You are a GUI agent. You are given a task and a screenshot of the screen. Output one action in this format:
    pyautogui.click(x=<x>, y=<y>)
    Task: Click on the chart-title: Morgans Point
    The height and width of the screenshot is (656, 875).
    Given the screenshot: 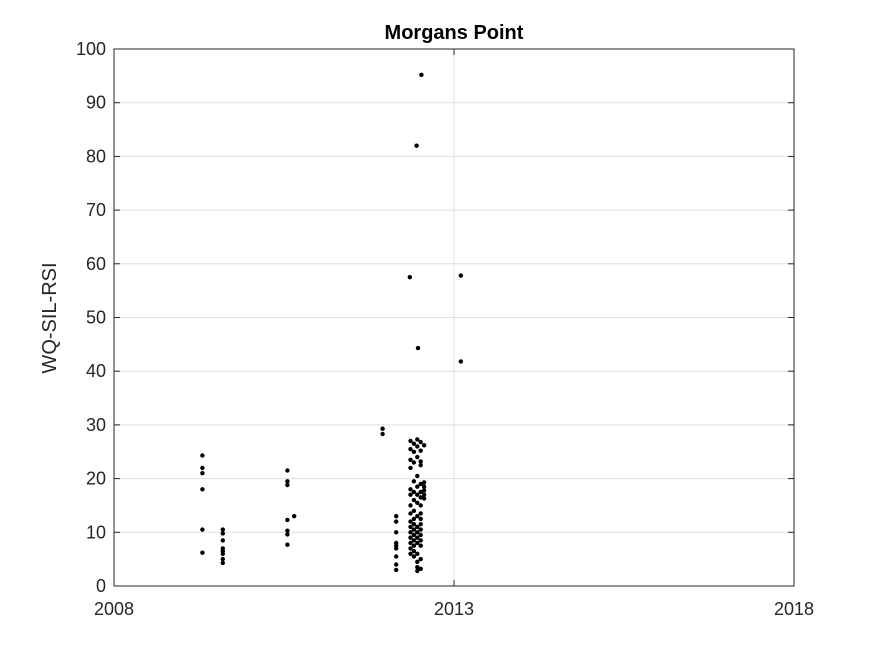 What is the action you would take?
    pyautogui.click(x=454, y=33)
    